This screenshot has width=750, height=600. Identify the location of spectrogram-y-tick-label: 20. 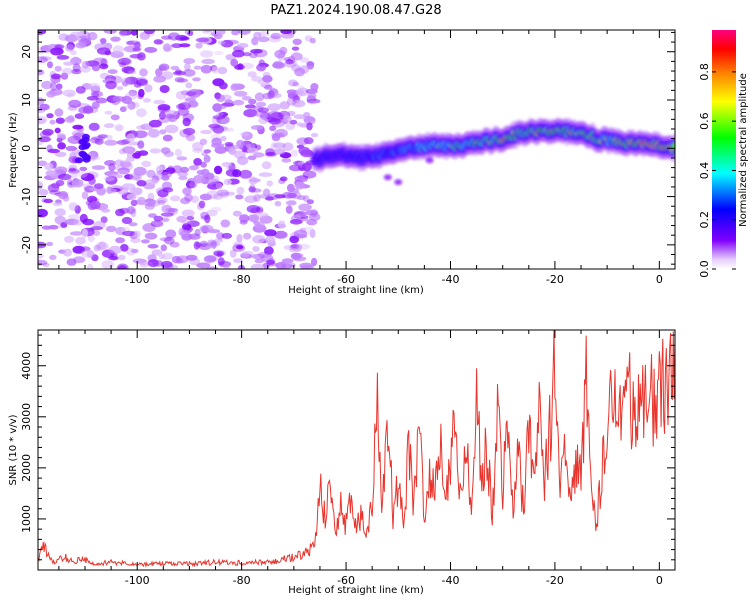
(26, 52).